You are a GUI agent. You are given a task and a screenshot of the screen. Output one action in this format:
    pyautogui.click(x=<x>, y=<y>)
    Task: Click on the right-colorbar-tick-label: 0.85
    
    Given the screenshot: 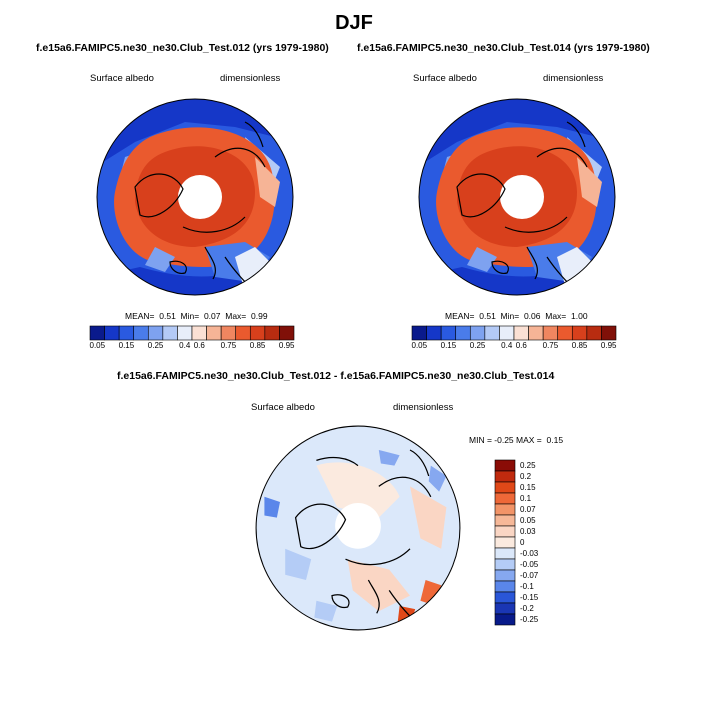 What is the action you would take?
    pyautogui.click(x=579, y=345)
    